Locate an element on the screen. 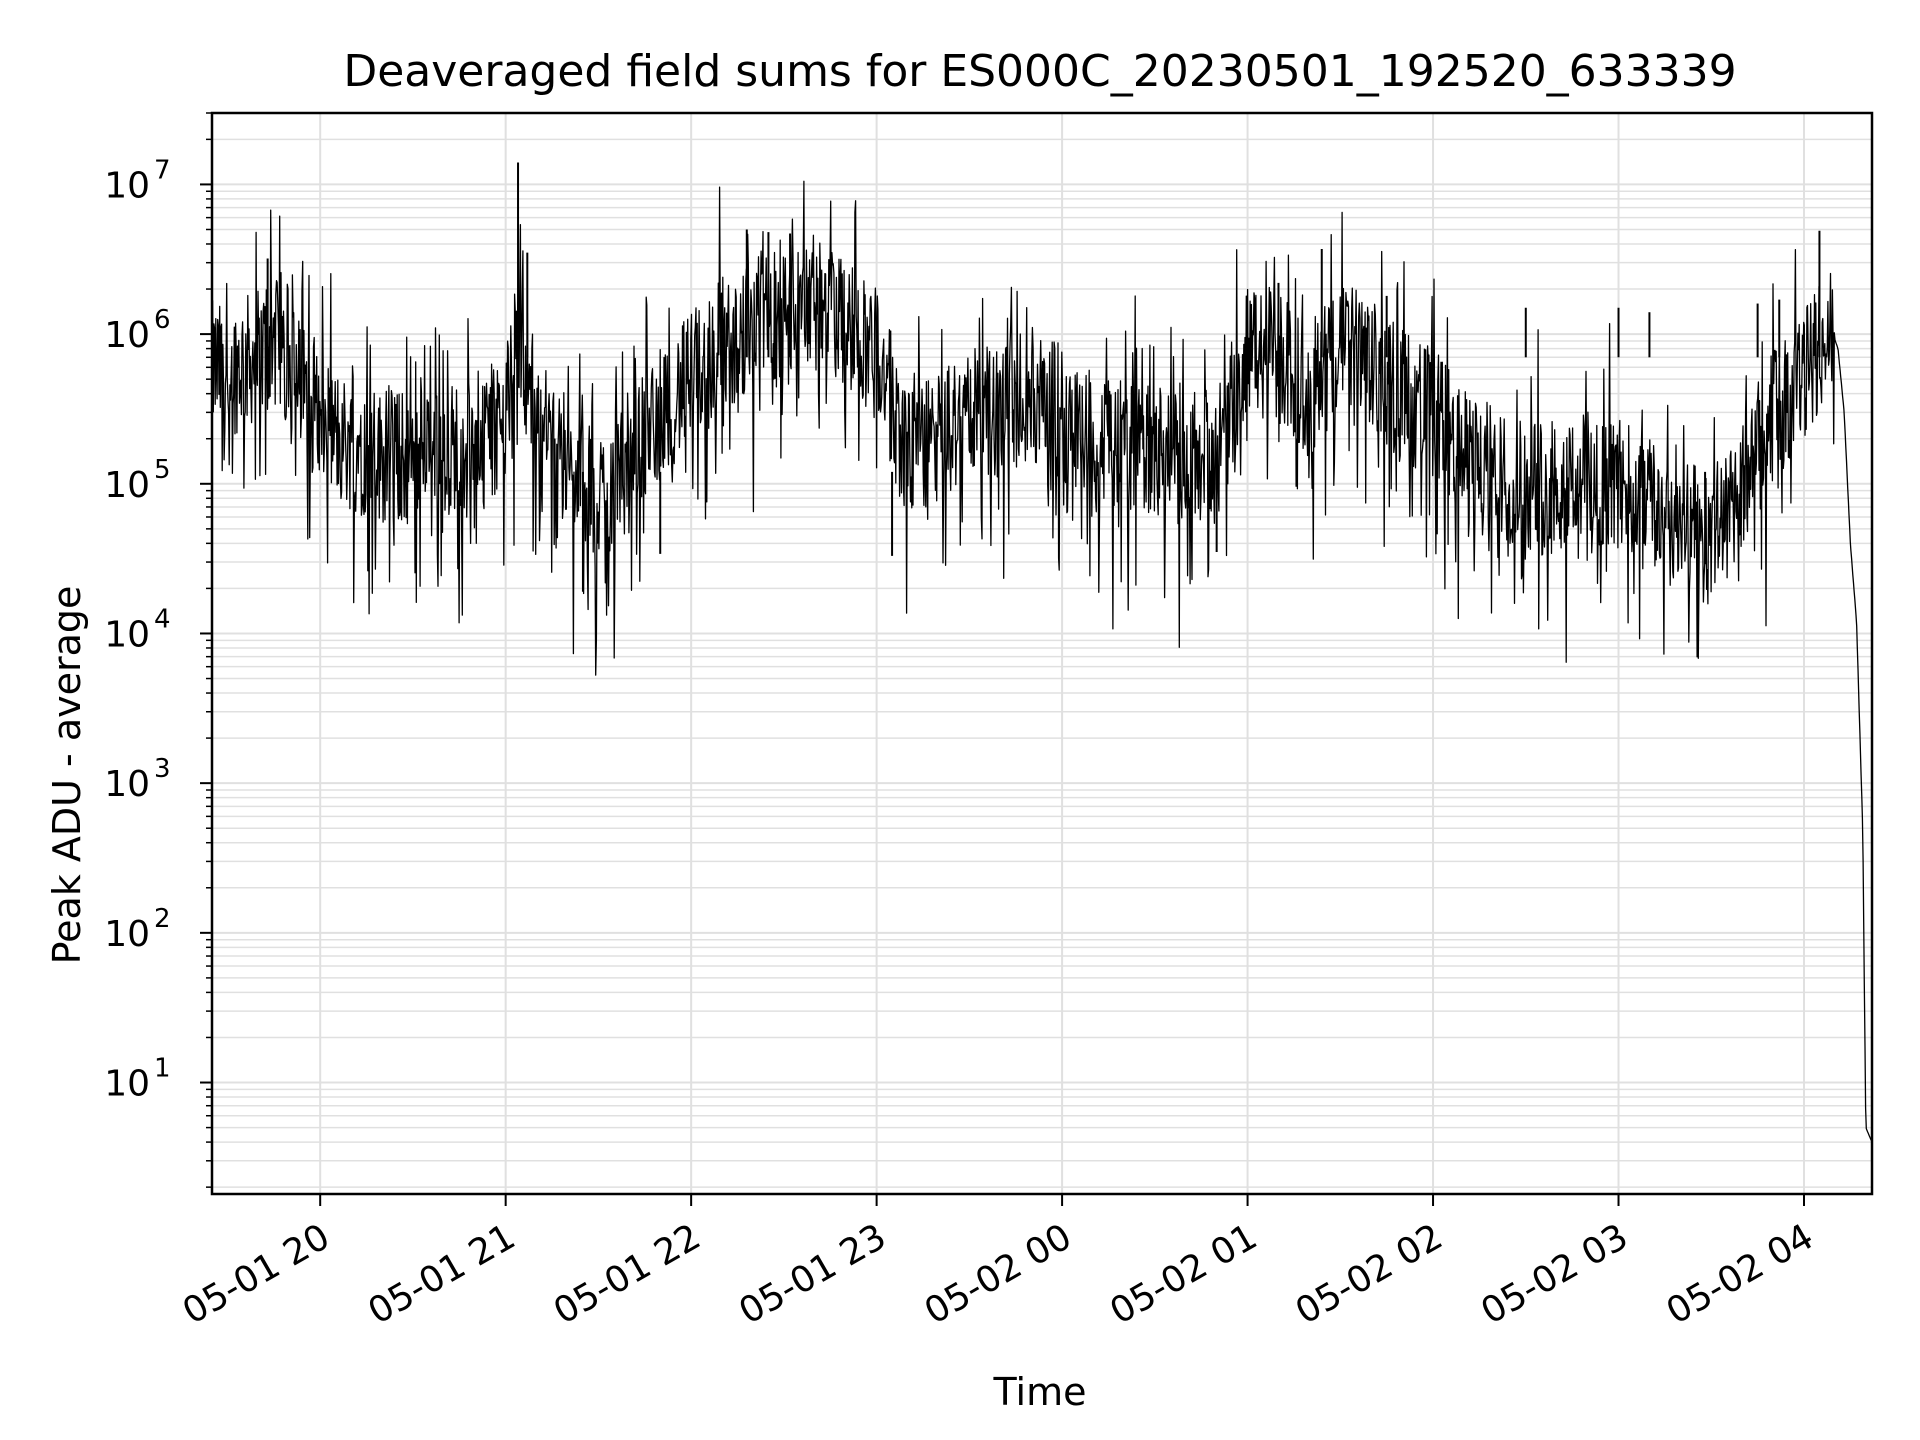 Image resolution: width=1920 pixels, height=1440 pixels. y-tick-exponent: 4 is located at coordinates (162, 619).